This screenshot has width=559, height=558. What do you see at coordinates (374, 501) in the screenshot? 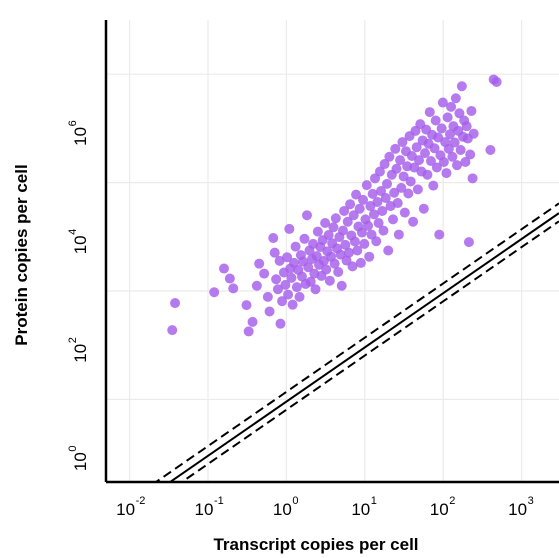
I see `x-tick-exponent: 1` at bounding box center [374, 501].